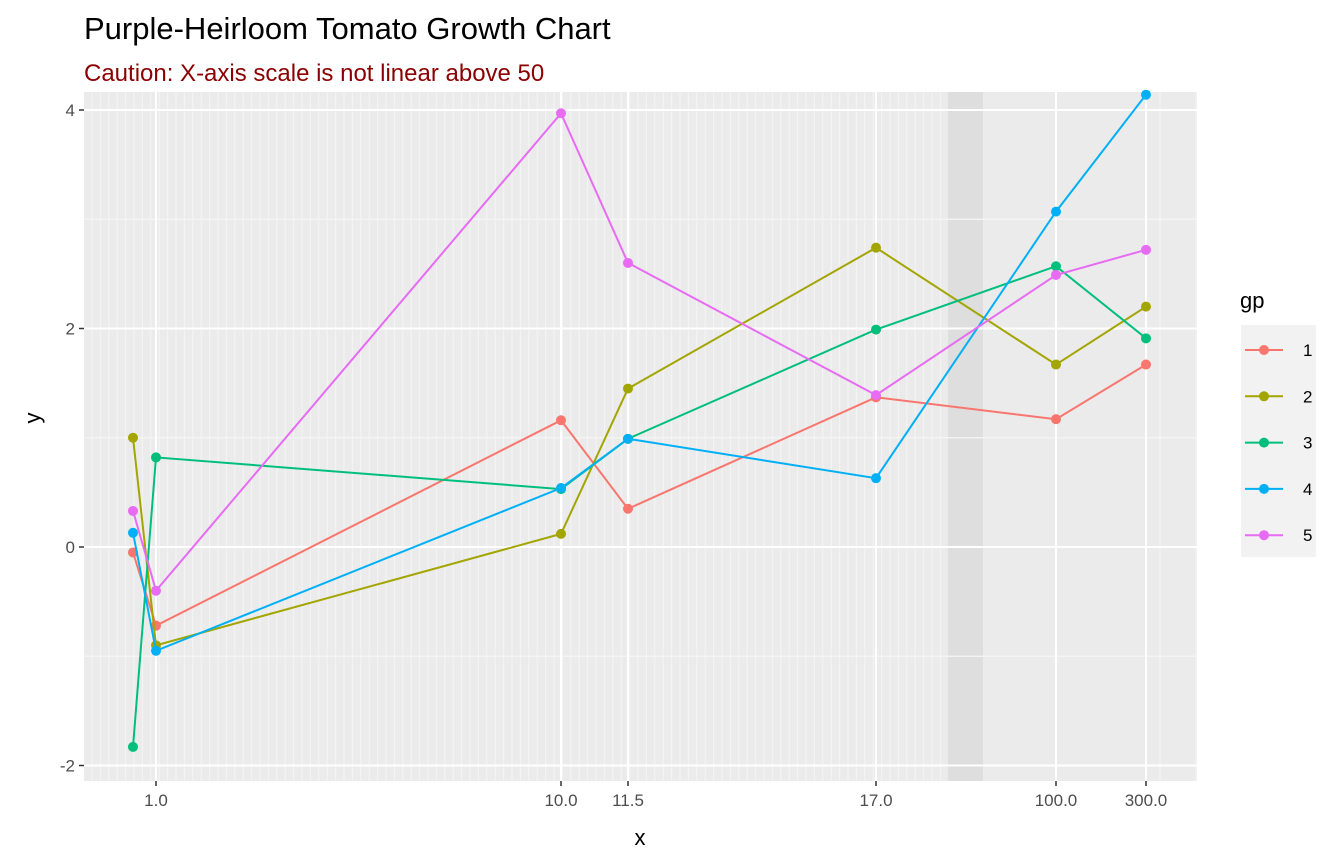  What do you see at coordinates (628, 800) in the screenshot?
I see `x-tick-label: 11.5` at bounding box center [628, 800].